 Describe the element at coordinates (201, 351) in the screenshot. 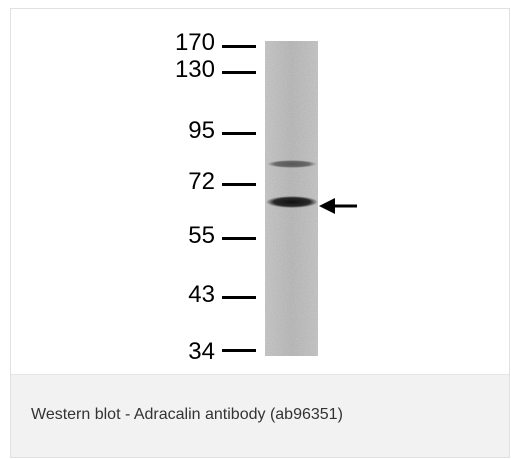

I see `marker-label-34: 34` at that location.